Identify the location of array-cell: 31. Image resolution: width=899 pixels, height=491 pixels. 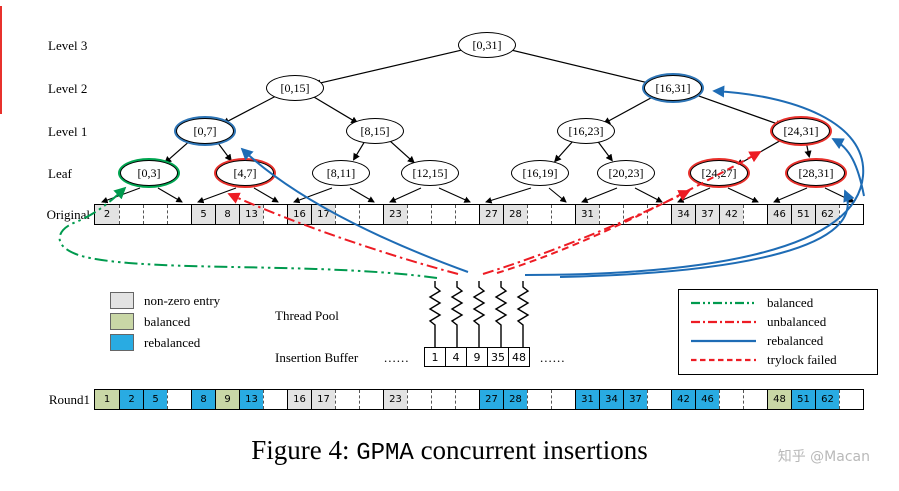
(587, 214).